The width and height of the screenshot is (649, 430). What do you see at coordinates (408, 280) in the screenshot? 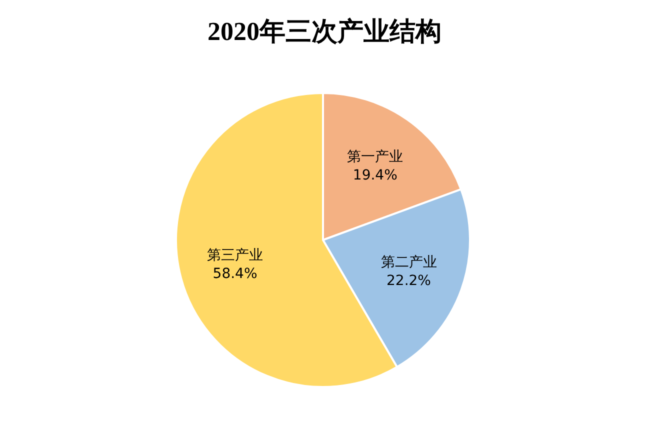
I see `data-label: 22.2%` at bounding box center [408, 280].